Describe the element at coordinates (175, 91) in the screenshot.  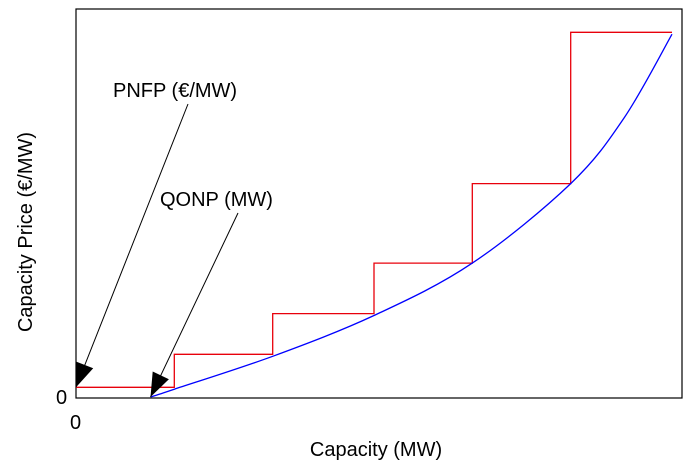
I see `annotation-pnfp-label: PNFP (€/MW)` at that location.